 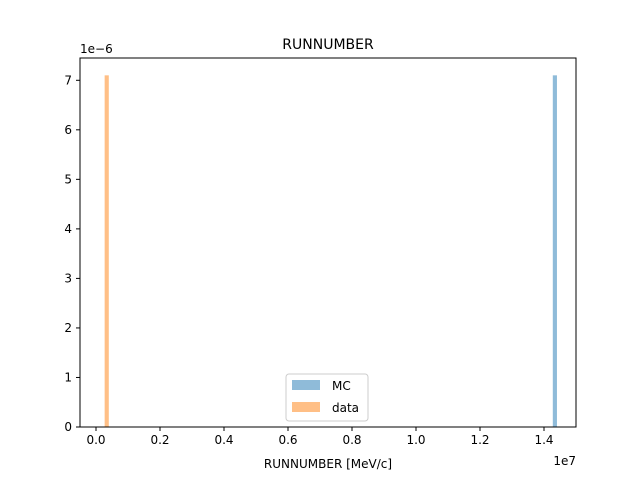 What do you see at coordinates (479, 440) in the screenshot?
I see `x-tick-label: 1.2` at bounding box center [479, 440].